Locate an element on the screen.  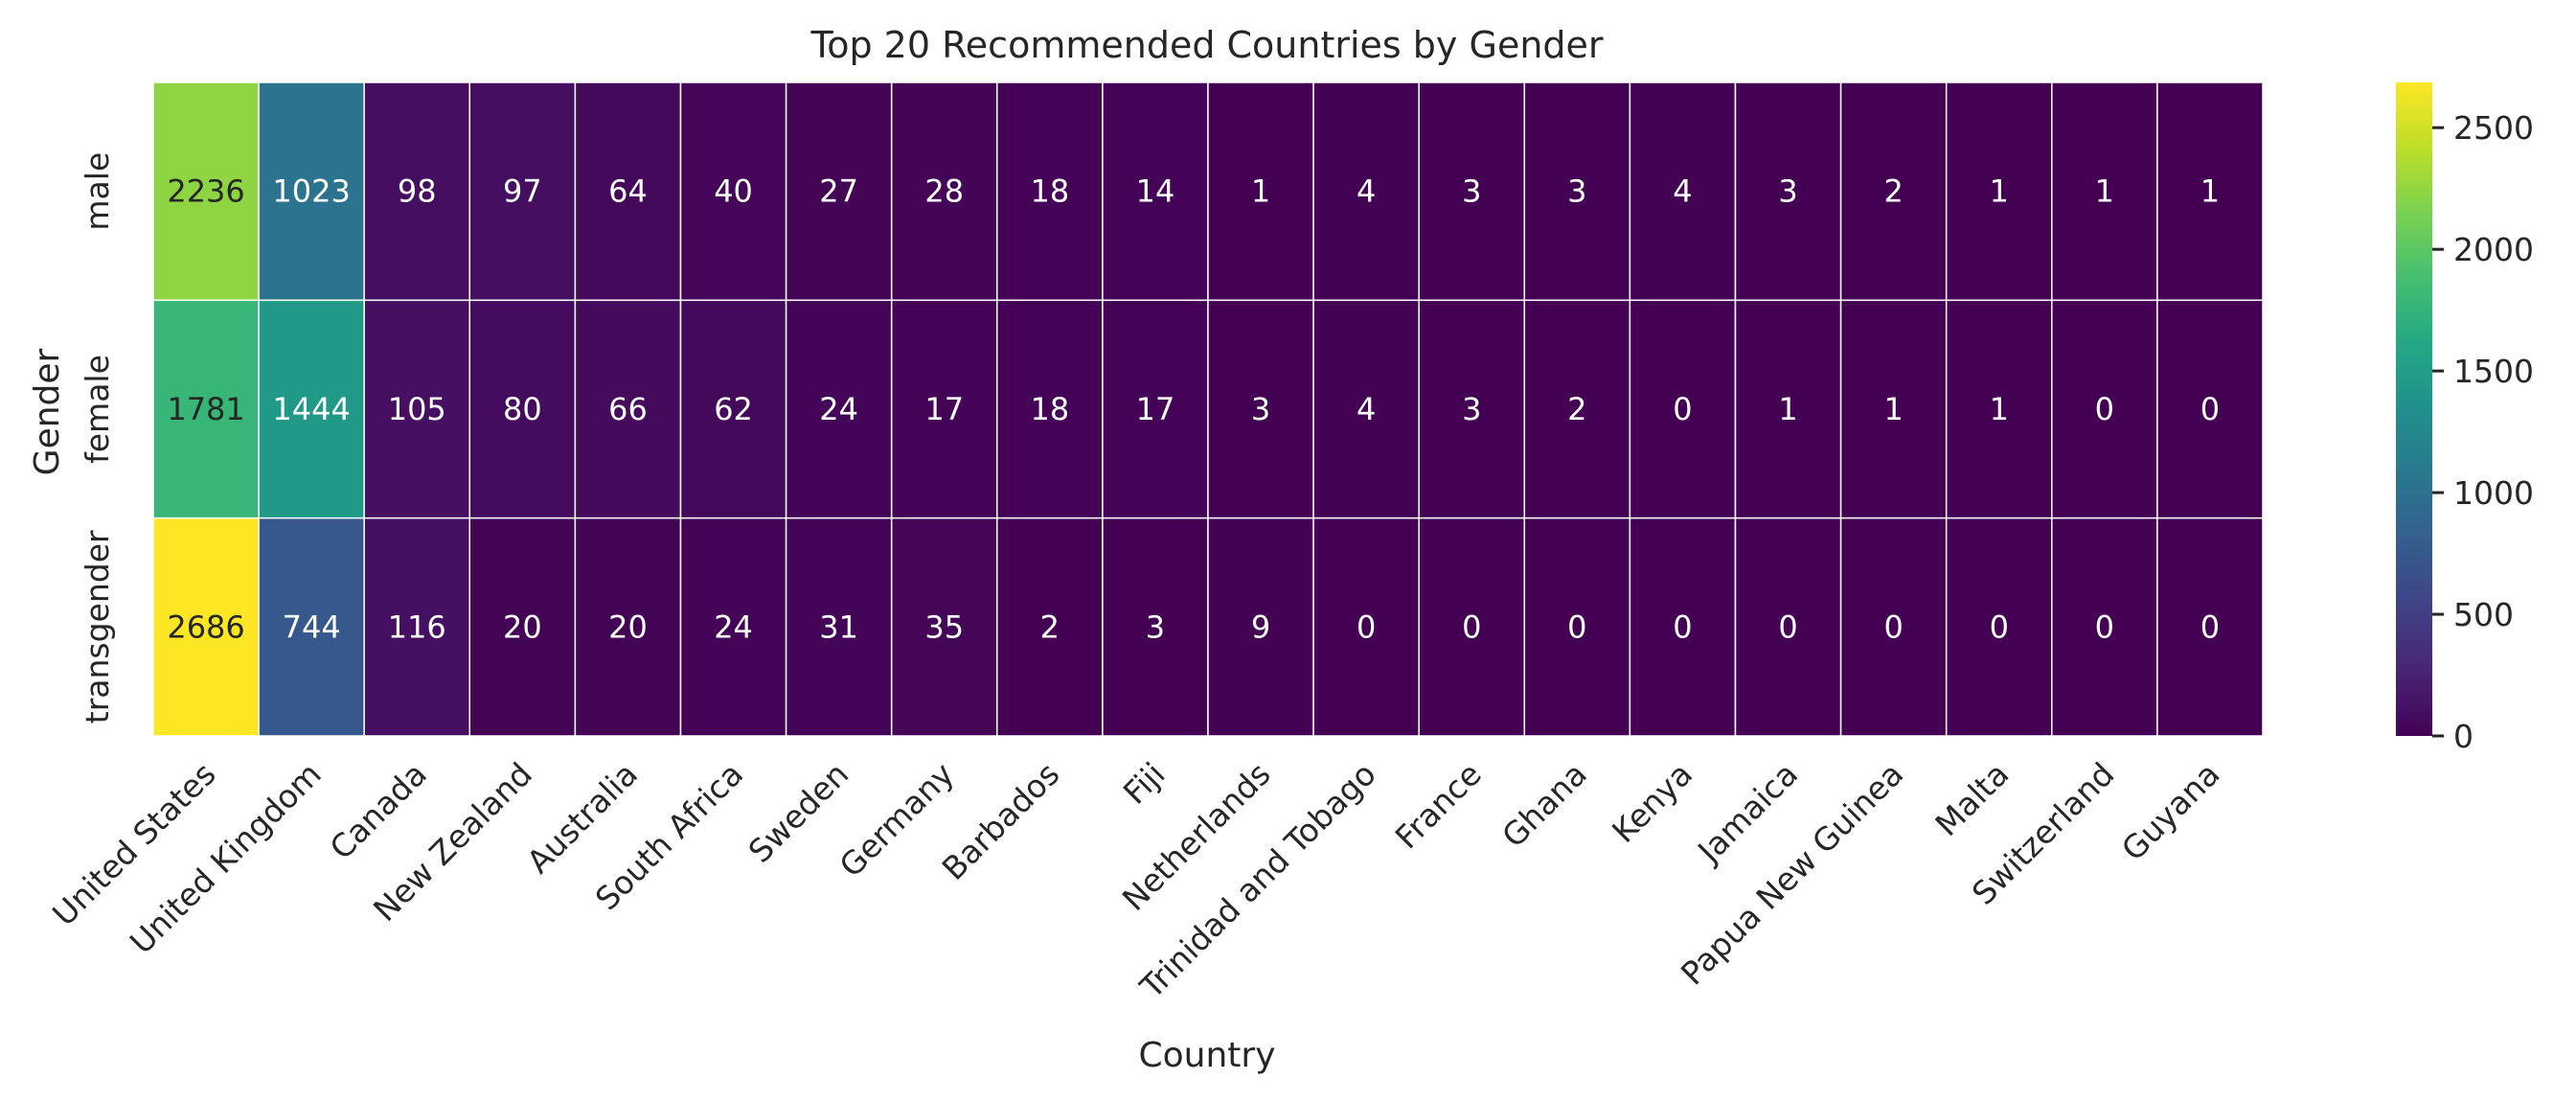
y-axis-label: Gender is located at coordinates (47, 411).